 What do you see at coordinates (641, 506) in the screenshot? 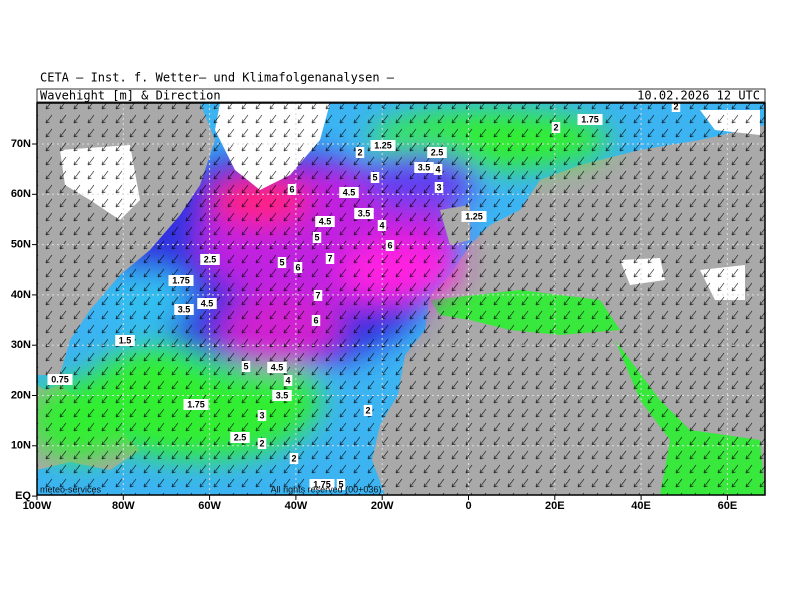
I see `lon-label: 40E` at bounding box center [641, 506].